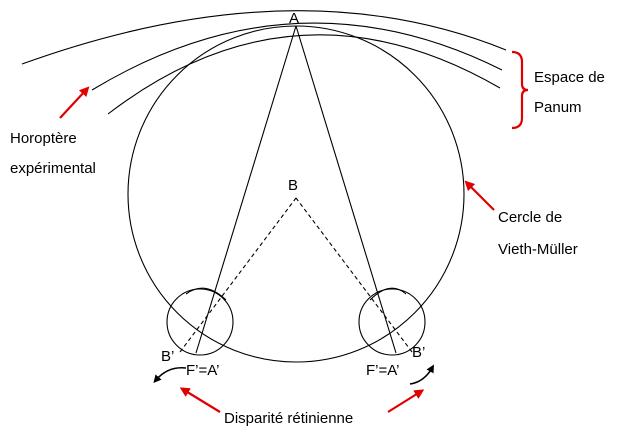  Describe the element at coordinates (558, 107) in the screenshot. I see `label-espace-line2: Panum` at that location.